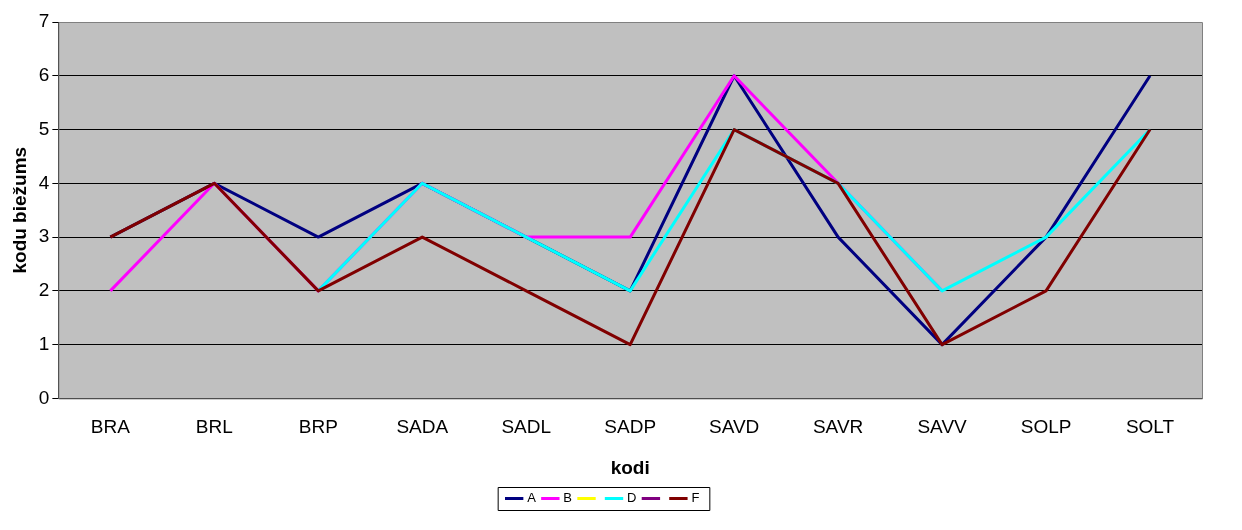 The image size is (1242, 530). I want to click on x-tick-label: SAVD, so click(734, 427).